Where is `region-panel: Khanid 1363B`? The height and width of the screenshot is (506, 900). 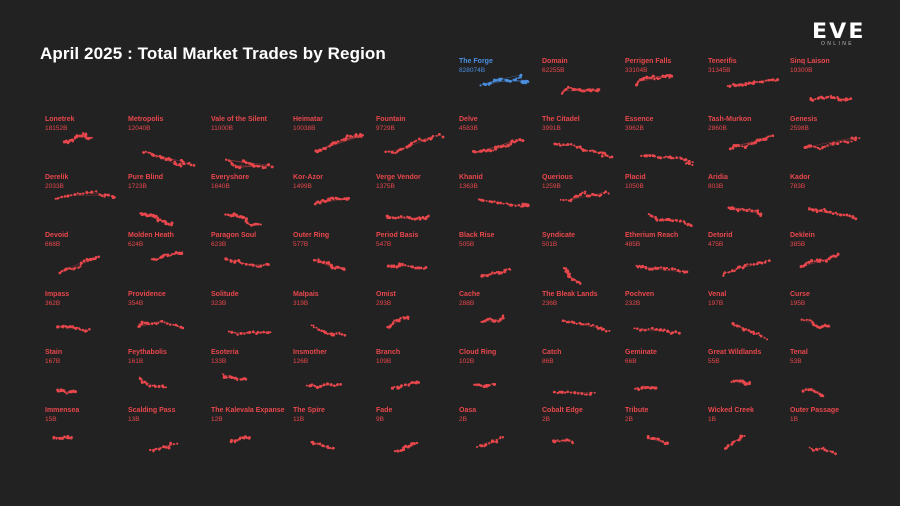
region-panel: Khanid 1363B is located at coordinates (498, 202).